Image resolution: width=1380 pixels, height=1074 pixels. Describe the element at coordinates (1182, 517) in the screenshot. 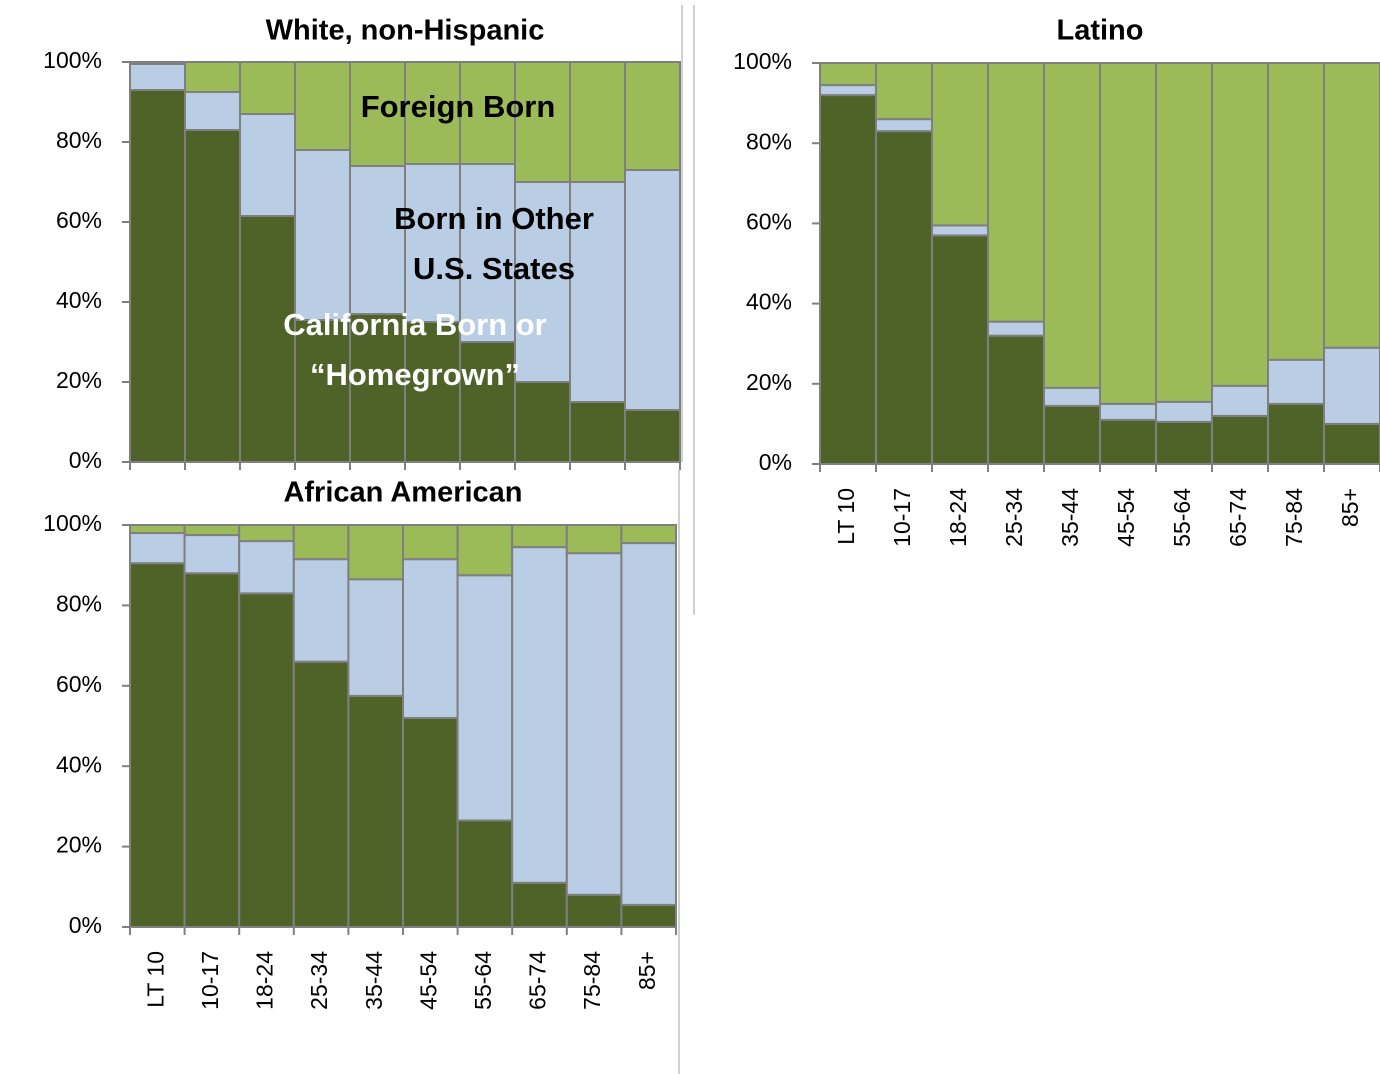

I see `x-tick-label: 55-64` at that location.